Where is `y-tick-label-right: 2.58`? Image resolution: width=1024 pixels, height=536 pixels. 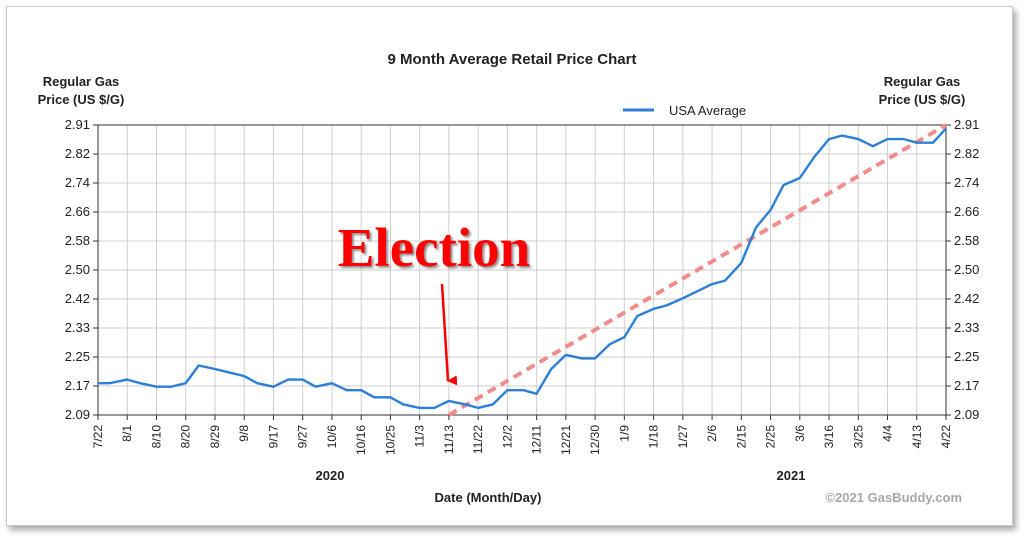
y-tick-label-right: 2.58 is located at coordinates (966, 240).